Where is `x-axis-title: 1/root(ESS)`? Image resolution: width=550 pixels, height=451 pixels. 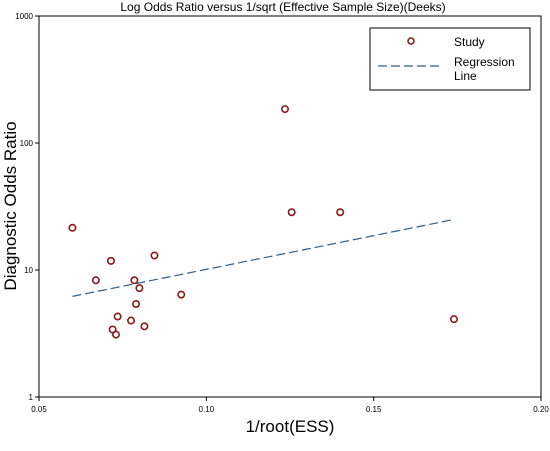 x-axis-title: 1/root(ESS) is located at coordinates (290, 426).